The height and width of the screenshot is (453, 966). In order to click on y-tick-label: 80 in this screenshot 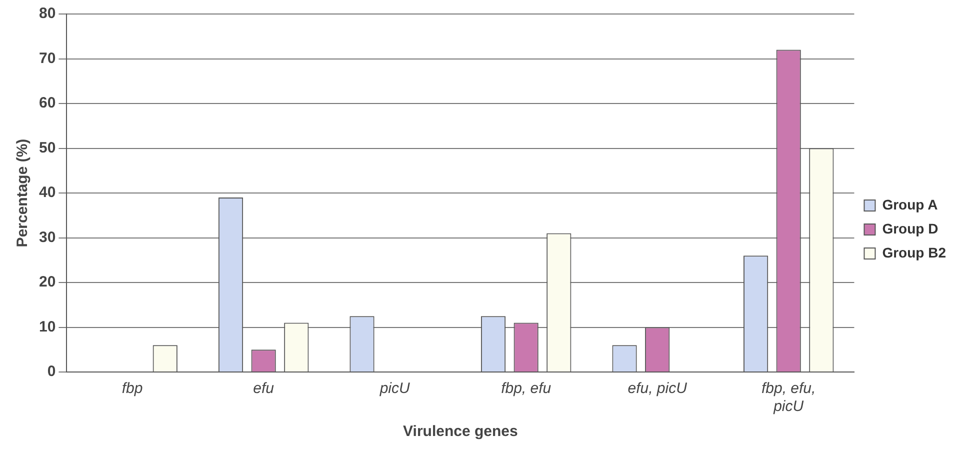, I will do `click(47, 13)`.